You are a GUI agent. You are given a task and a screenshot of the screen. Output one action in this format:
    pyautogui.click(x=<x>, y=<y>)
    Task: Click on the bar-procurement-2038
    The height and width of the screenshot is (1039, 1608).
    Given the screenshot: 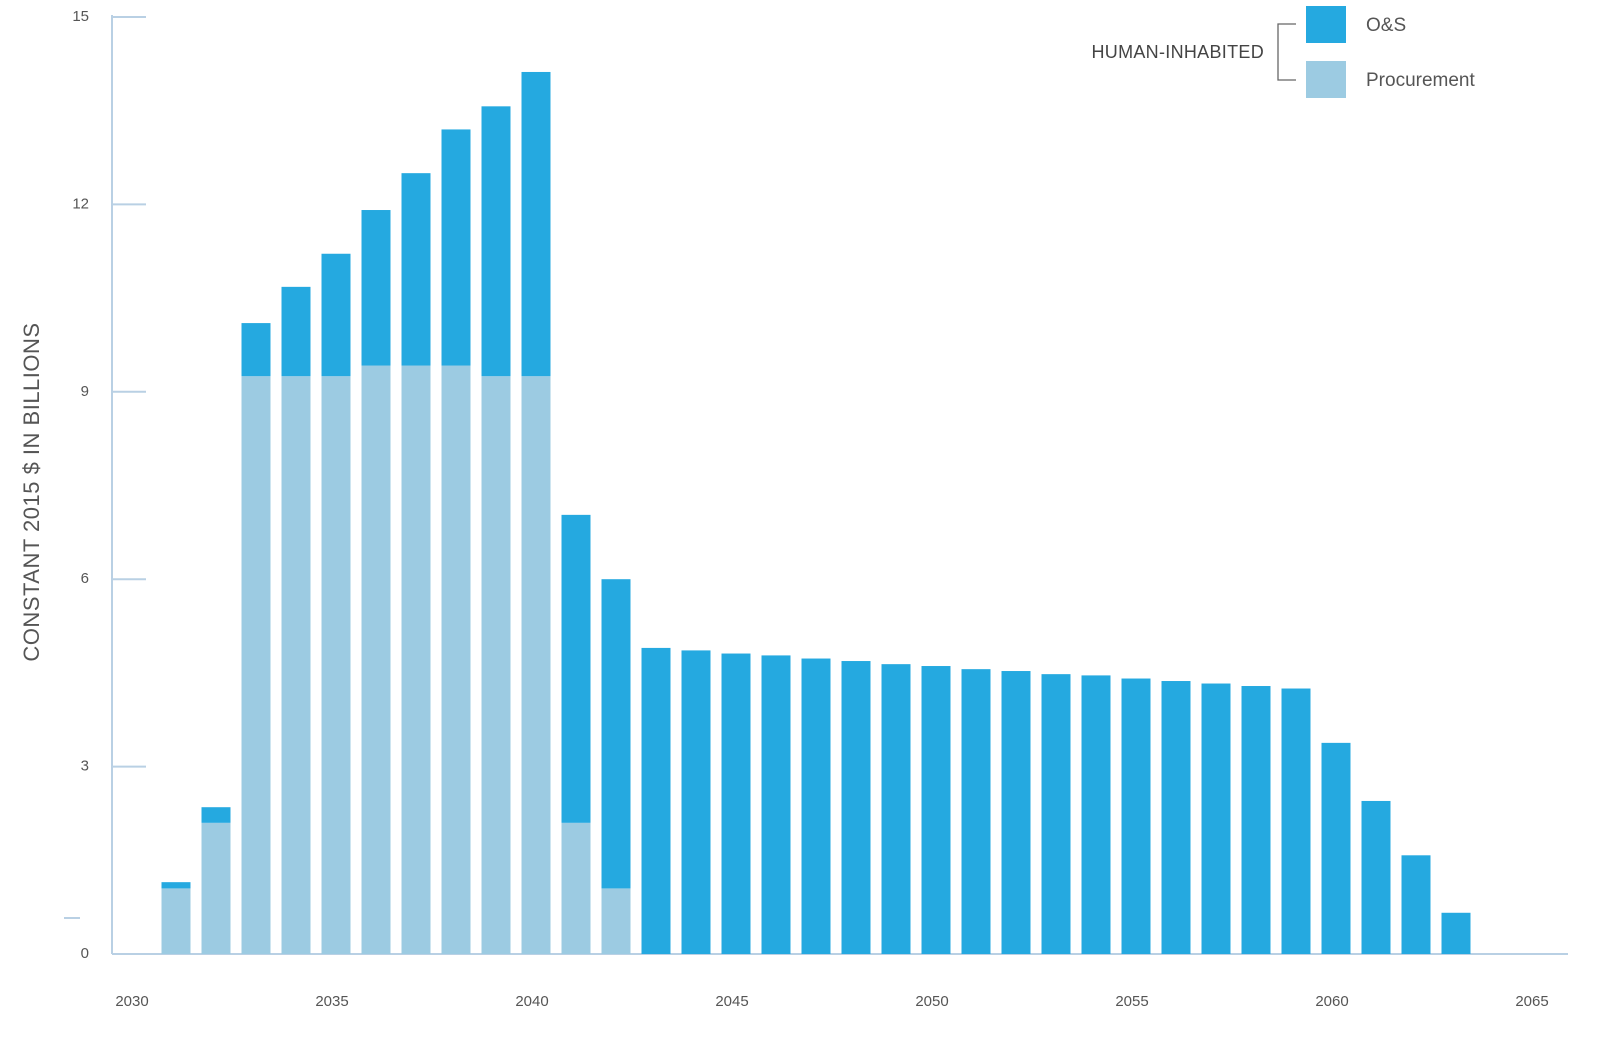 What is the action you would take?
    pyautogui.click(x=456, y=660)
    